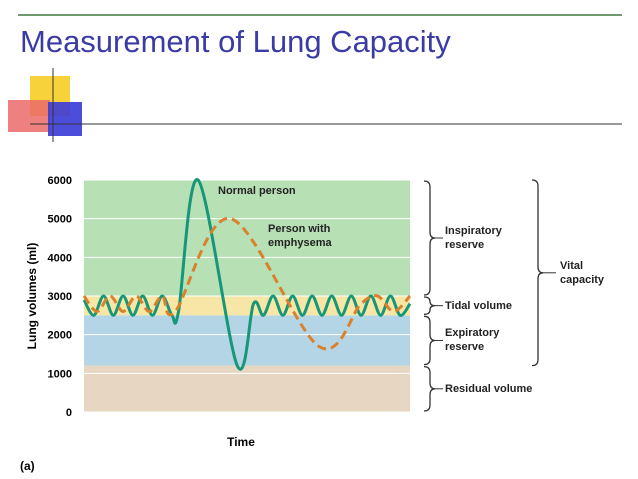 The image size is (638, 479). What do you see at coordinates (60, 220) in the screenshot?
I see `y-tick-label: 5000` at bounding box center [60, 220].